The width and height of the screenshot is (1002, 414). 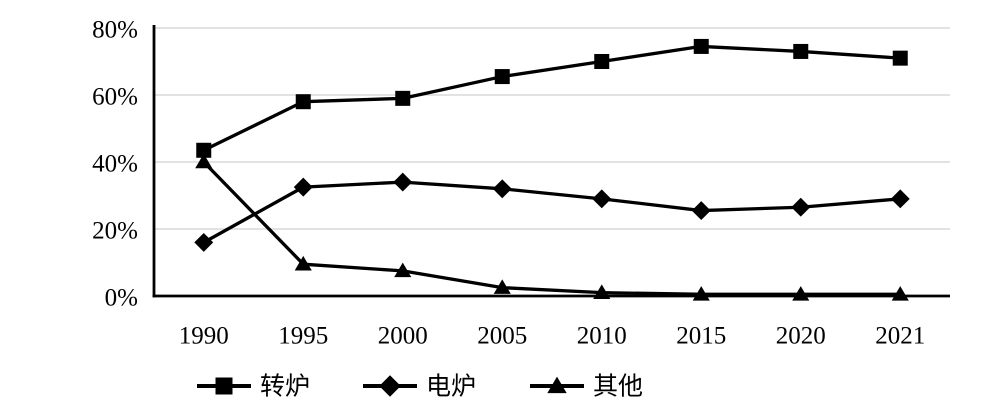 I want to click on series-electric-furnace, so click(x=552, y=212).